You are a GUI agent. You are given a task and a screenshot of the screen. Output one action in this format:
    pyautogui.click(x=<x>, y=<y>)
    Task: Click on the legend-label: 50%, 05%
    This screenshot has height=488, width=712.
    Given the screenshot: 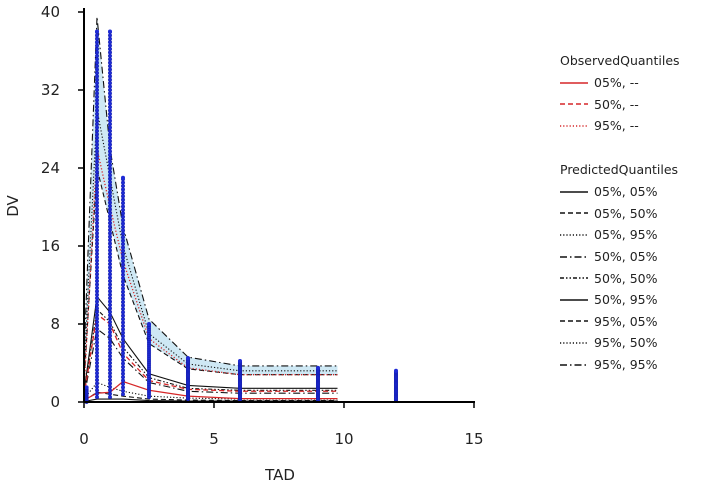 What is the action you would take?
    pyautogui.click(x=626, y=257)
    